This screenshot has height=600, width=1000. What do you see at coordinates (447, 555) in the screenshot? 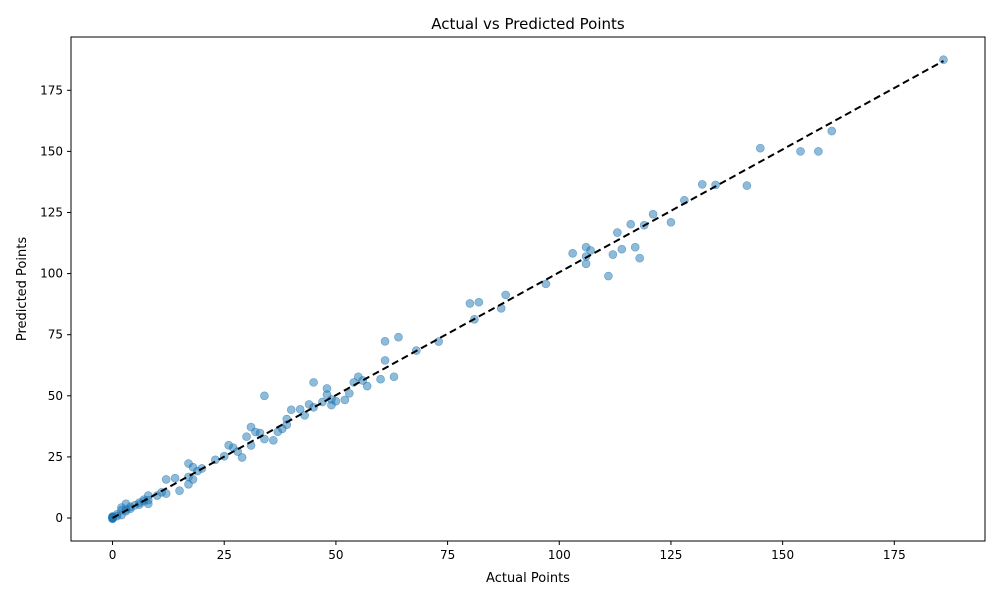
I see `x-tick-label: 75` at bounding box center [447, 555].